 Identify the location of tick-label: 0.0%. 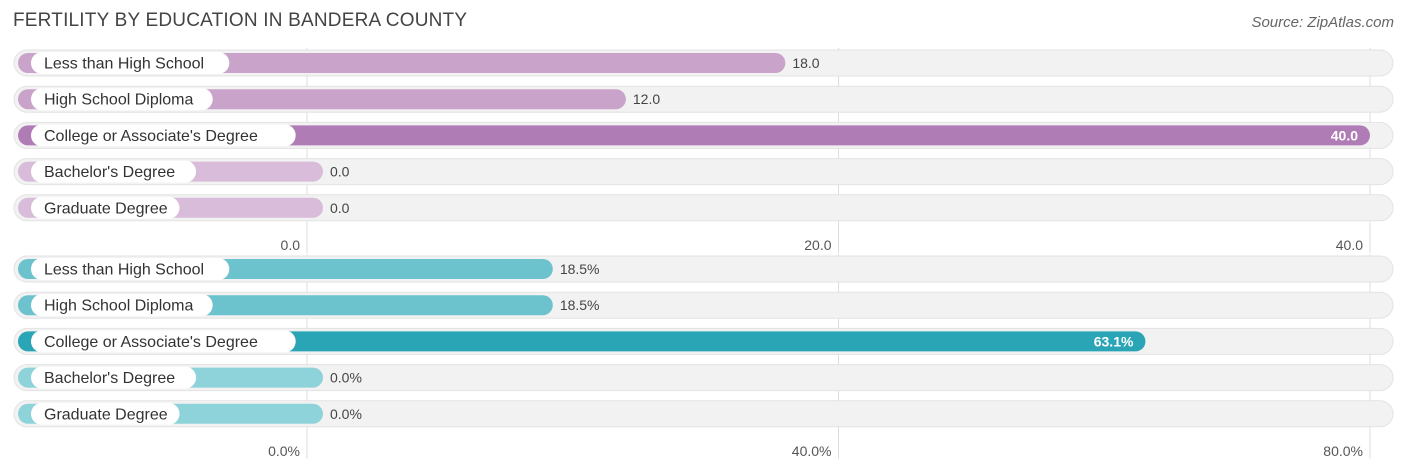
(284, 451).